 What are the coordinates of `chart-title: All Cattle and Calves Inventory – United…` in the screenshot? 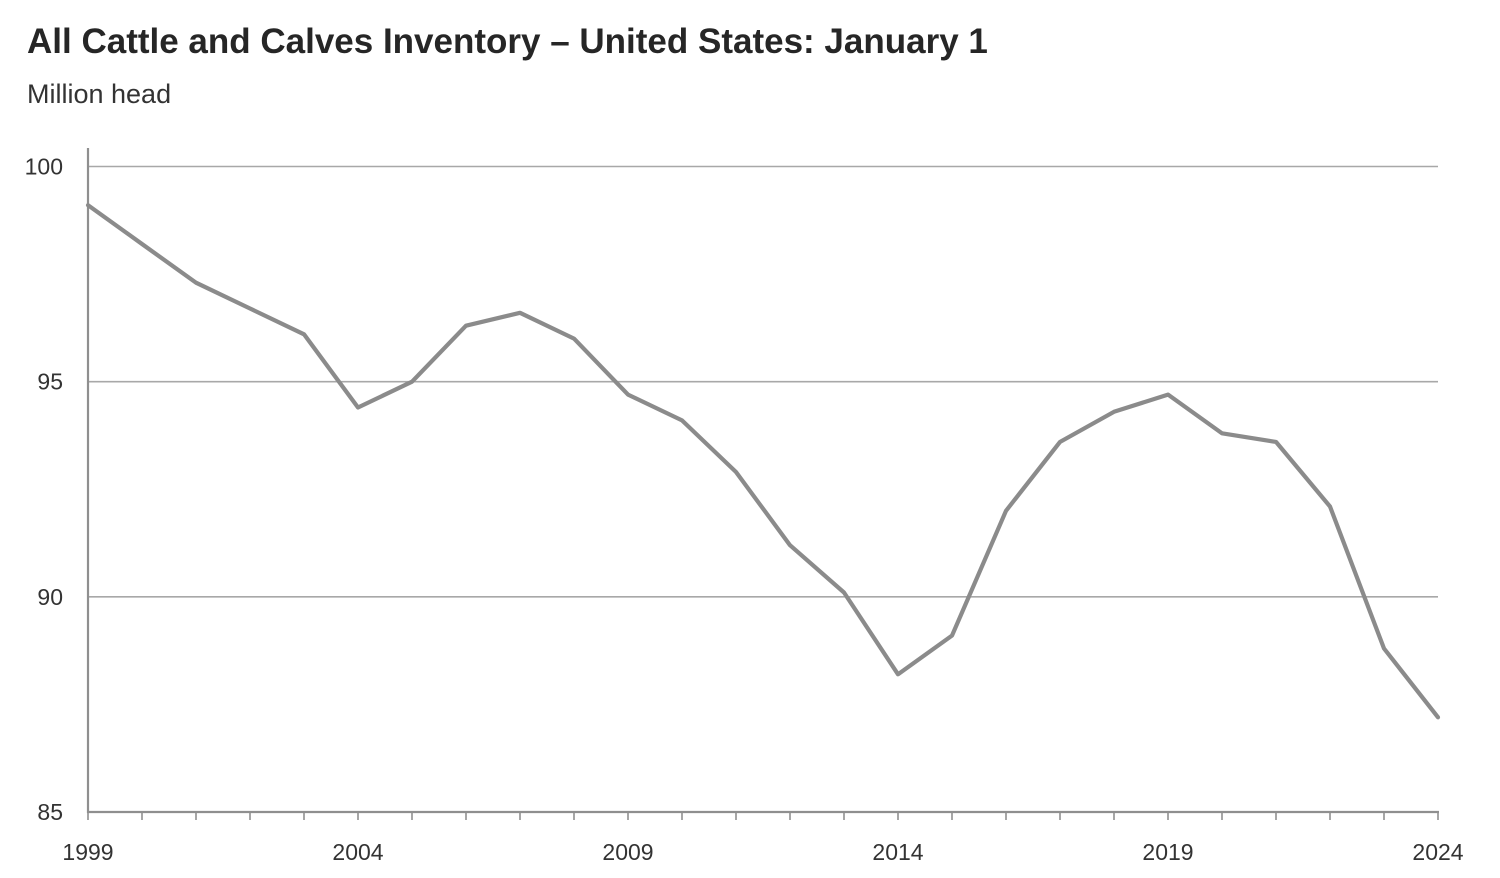 It's located at (507, 41).